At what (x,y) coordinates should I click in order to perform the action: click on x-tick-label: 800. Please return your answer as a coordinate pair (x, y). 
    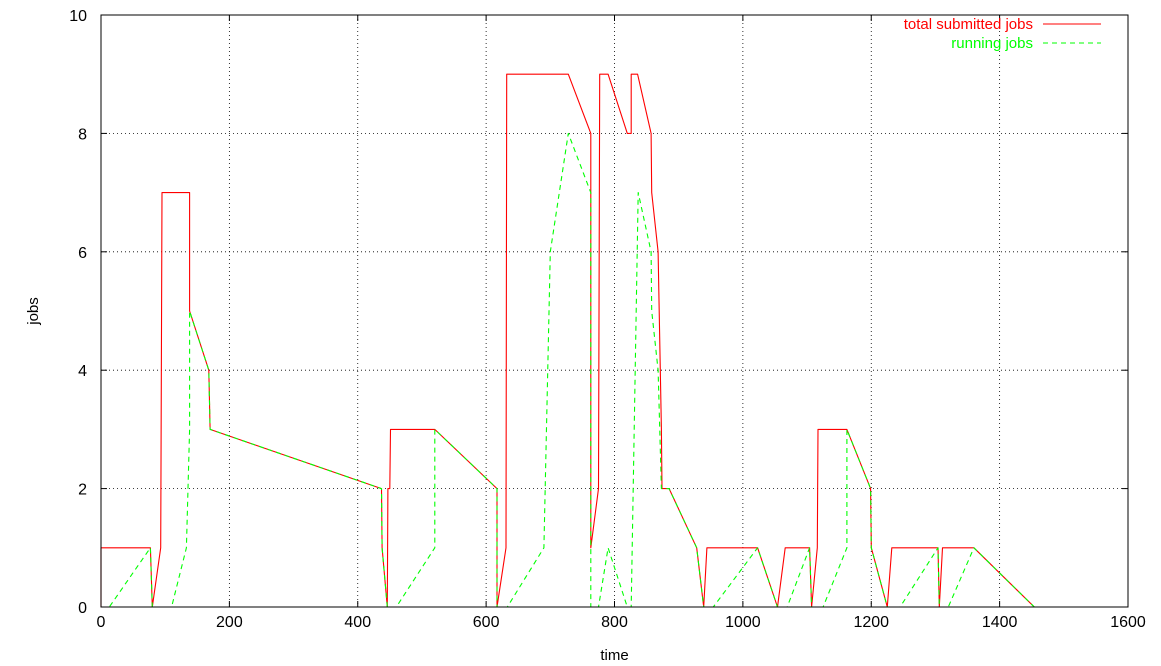
    Looking at the image, I should click on (614, 622).